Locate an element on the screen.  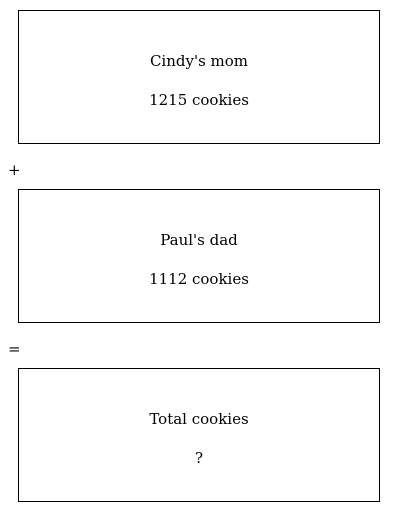
equals-sign: = is located at coordinates (14, 349).